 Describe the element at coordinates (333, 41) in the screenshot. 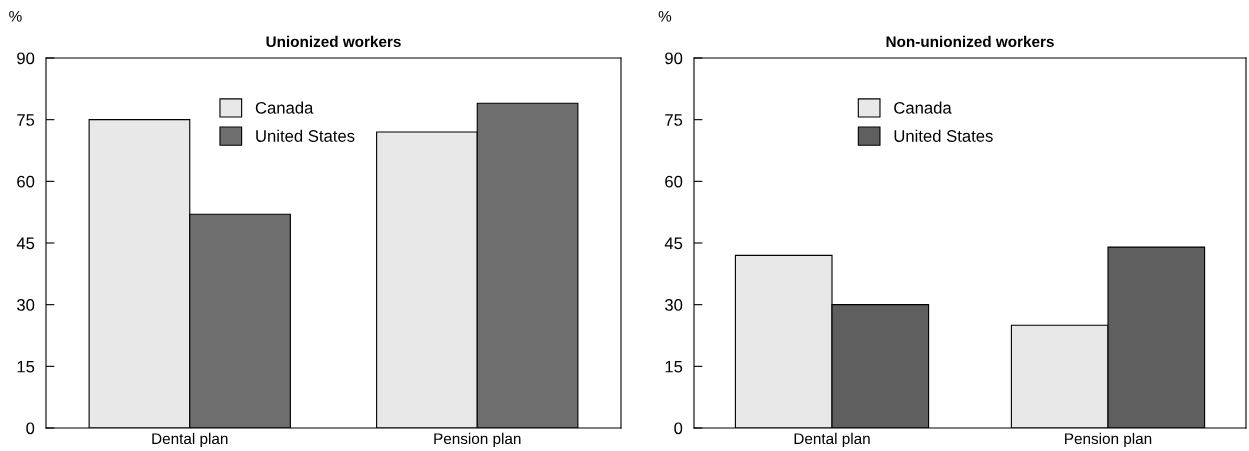

I see `chart-title: Unionized workers` at that location.